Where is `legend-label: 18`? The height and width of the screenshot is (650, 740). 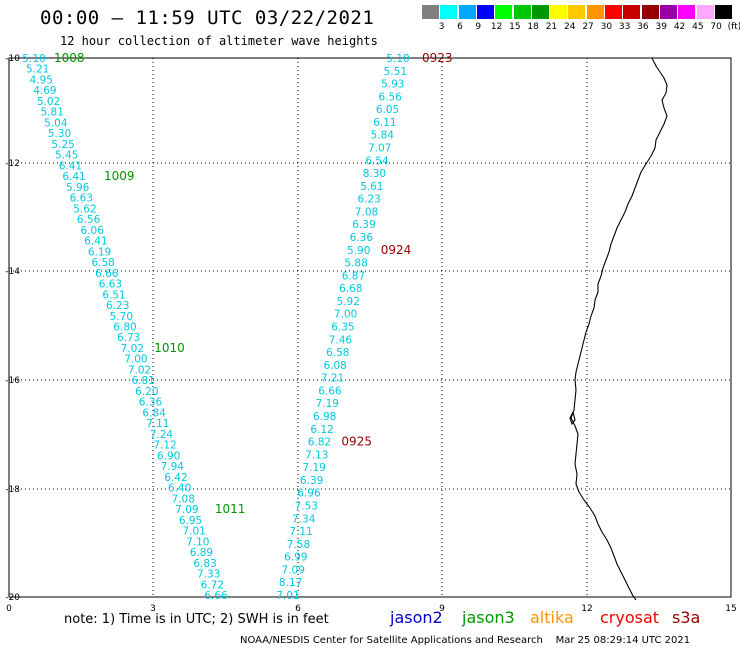
legend-label: 18 is located at coordinates (533, 27).